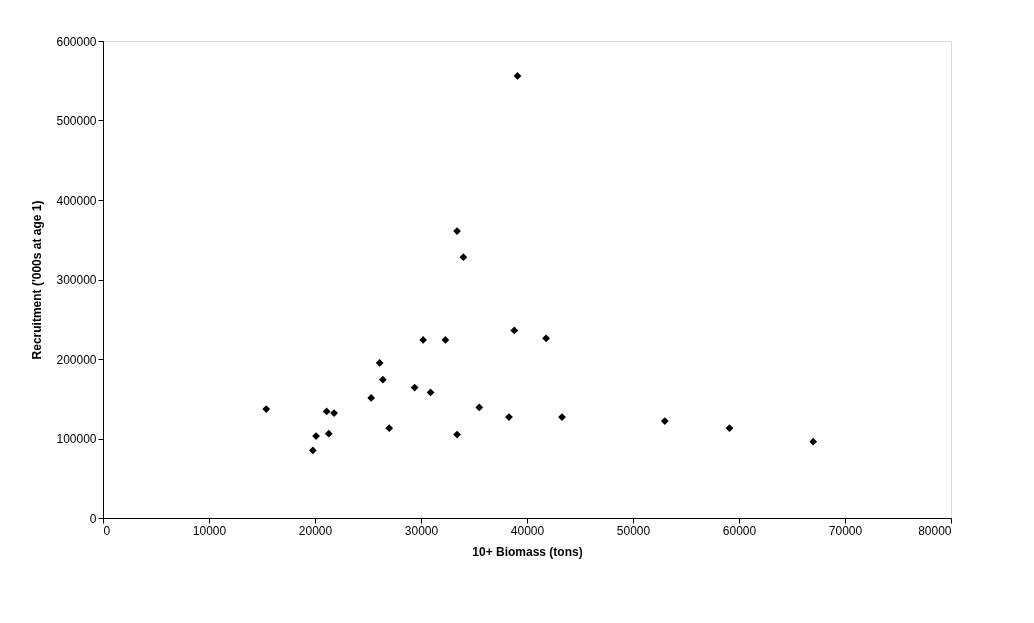 The height and width of the screenshot is (623, 1034). I want to click on y-tick-label: 600000, so click(76, 41).